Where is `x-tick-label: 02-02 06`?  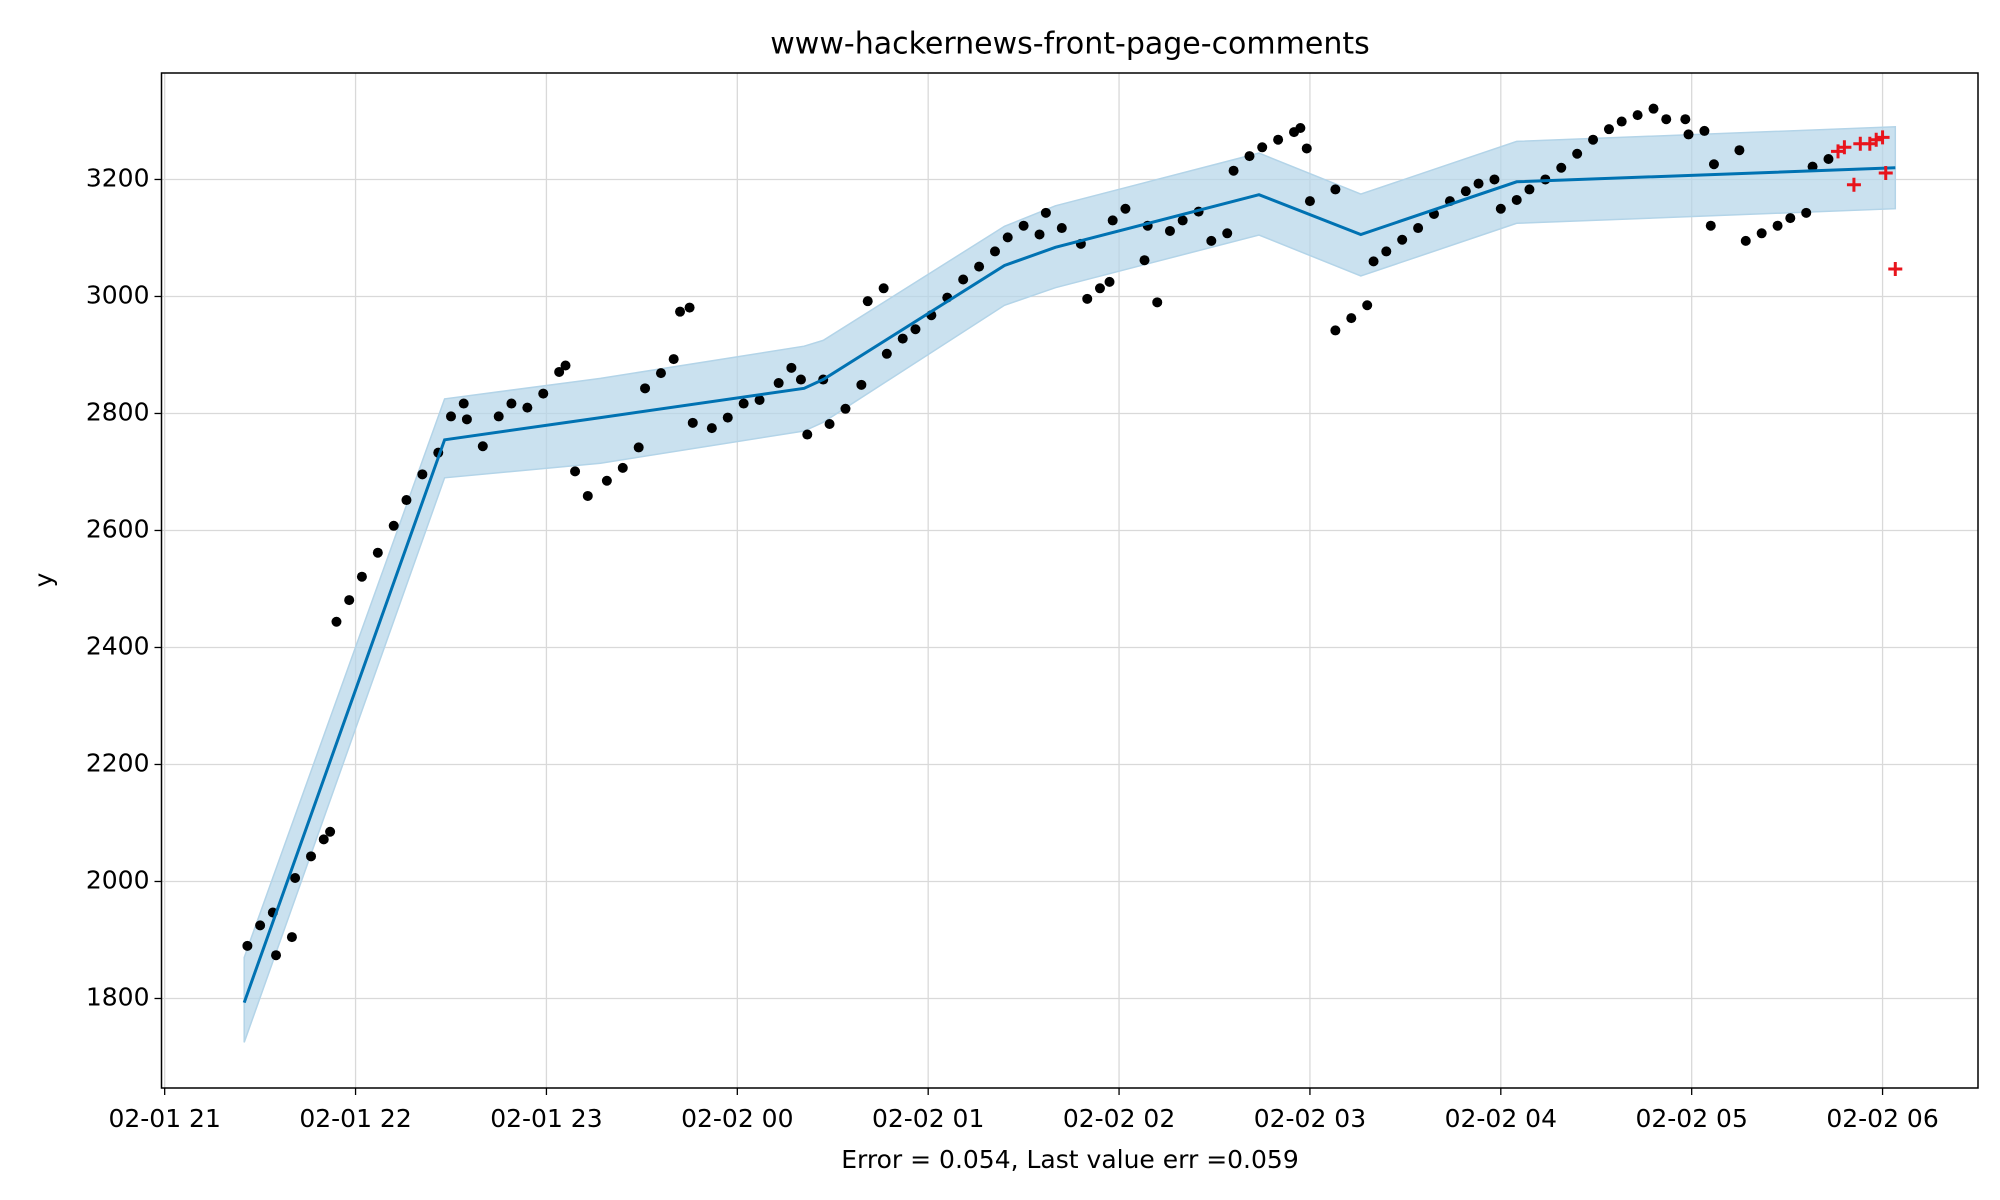
x-tick-label: 02-02 06 is located at coordinates (1882, 1118).